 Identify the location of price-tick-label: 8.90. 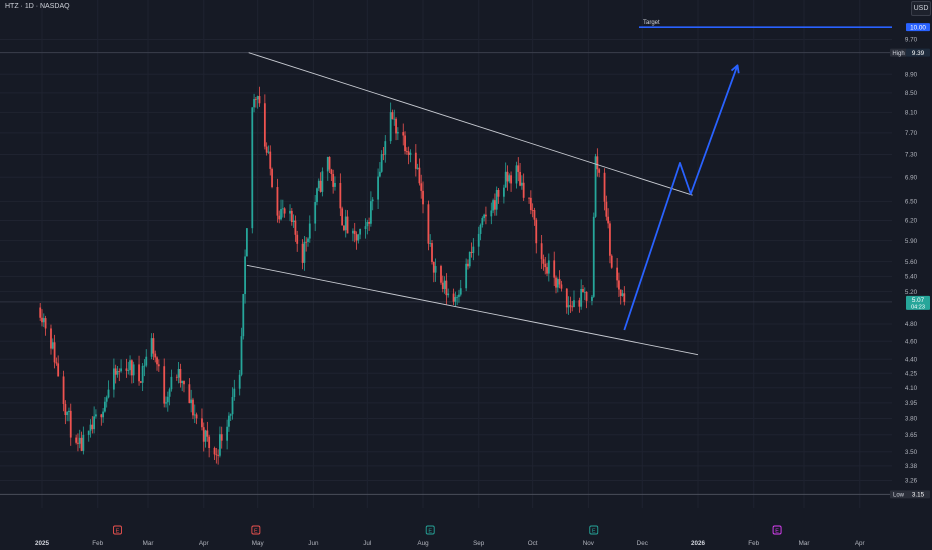
(911, 75).